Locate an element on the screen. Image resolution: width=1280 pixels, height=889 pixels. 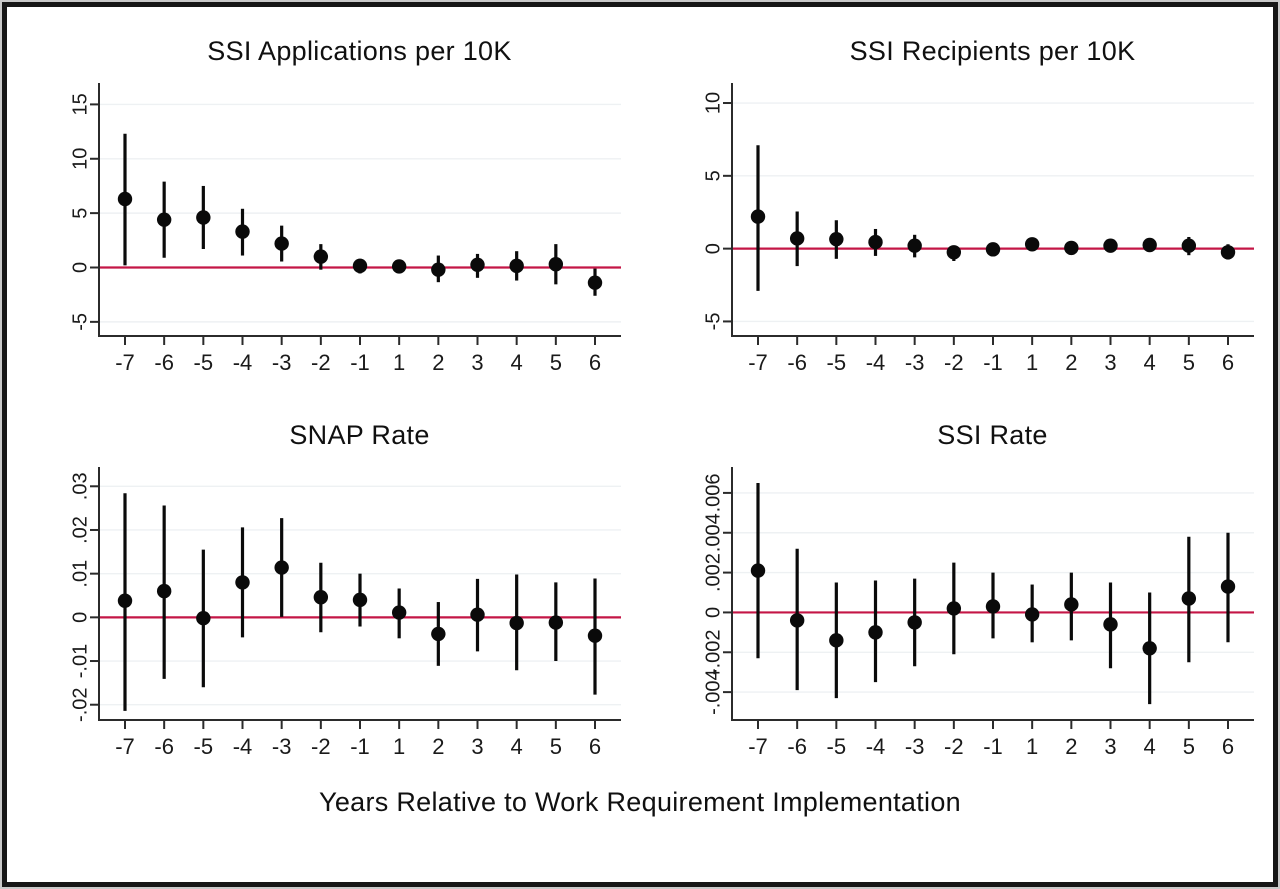
y-tick-label: -.02 is located at coordinates (80, 704).